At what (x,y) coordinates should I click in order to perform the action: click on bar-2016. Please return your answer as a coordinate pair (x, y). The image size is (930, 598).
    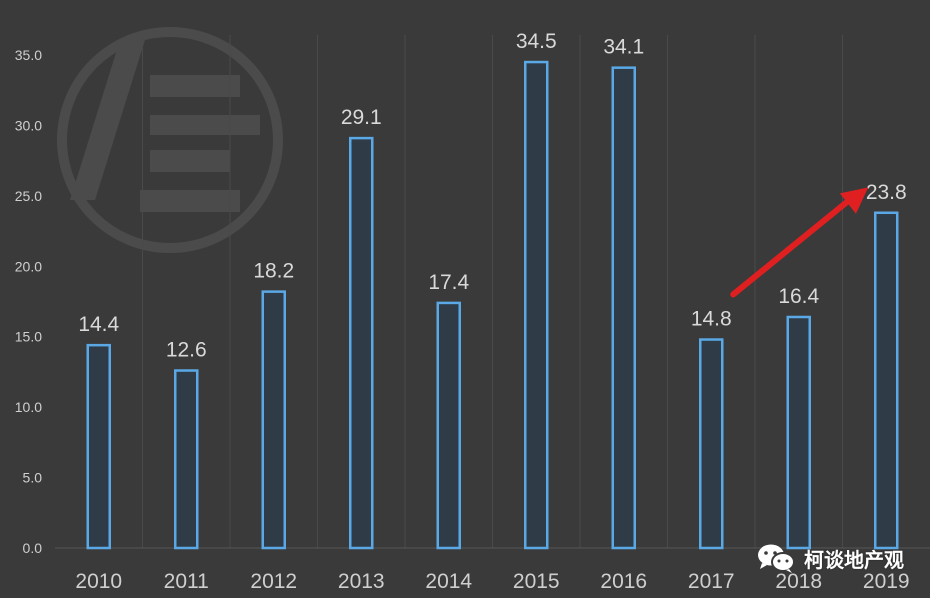
    Looking at the image, I should click on (623, 308).